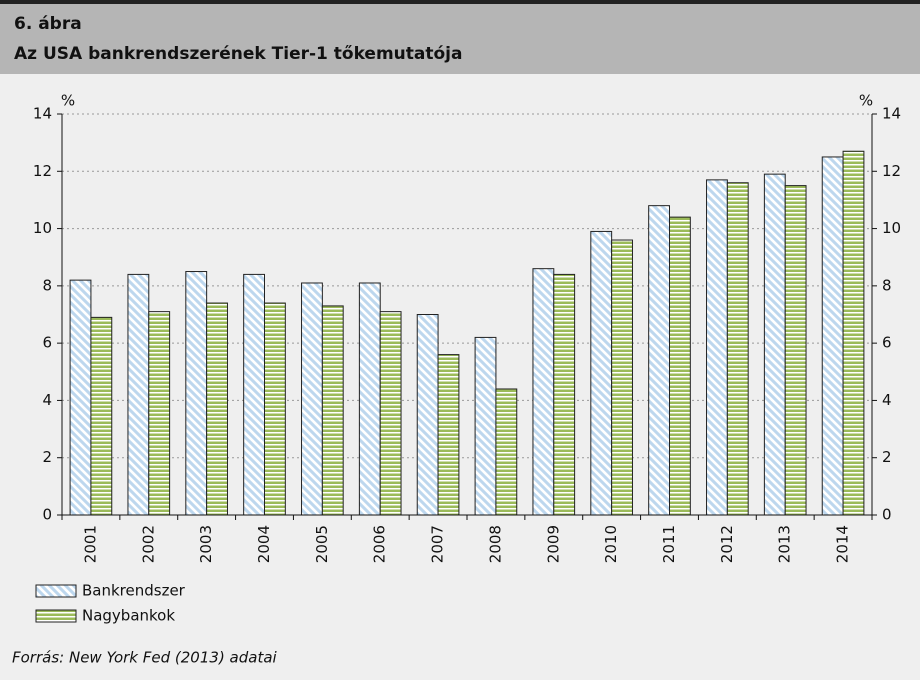 The width and height of the screenshot is (920, 680). Describe the element at coordinates (42, 228) in the screenshot. I see `y-tick-label: 10` at that location.